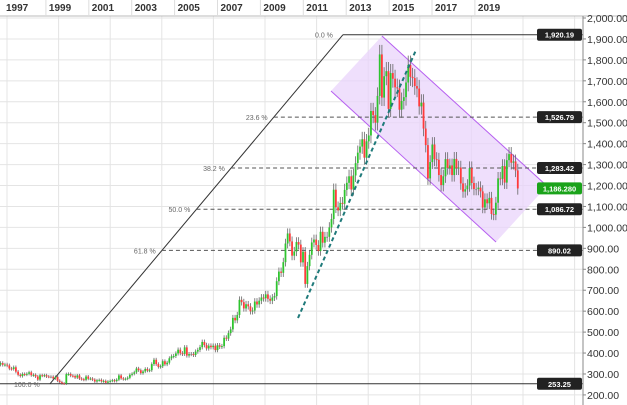 Image resolution: width=627 pixels, height=405 pixels. I want to click on y-tick-label: 1,200.00, so click(607, 187).